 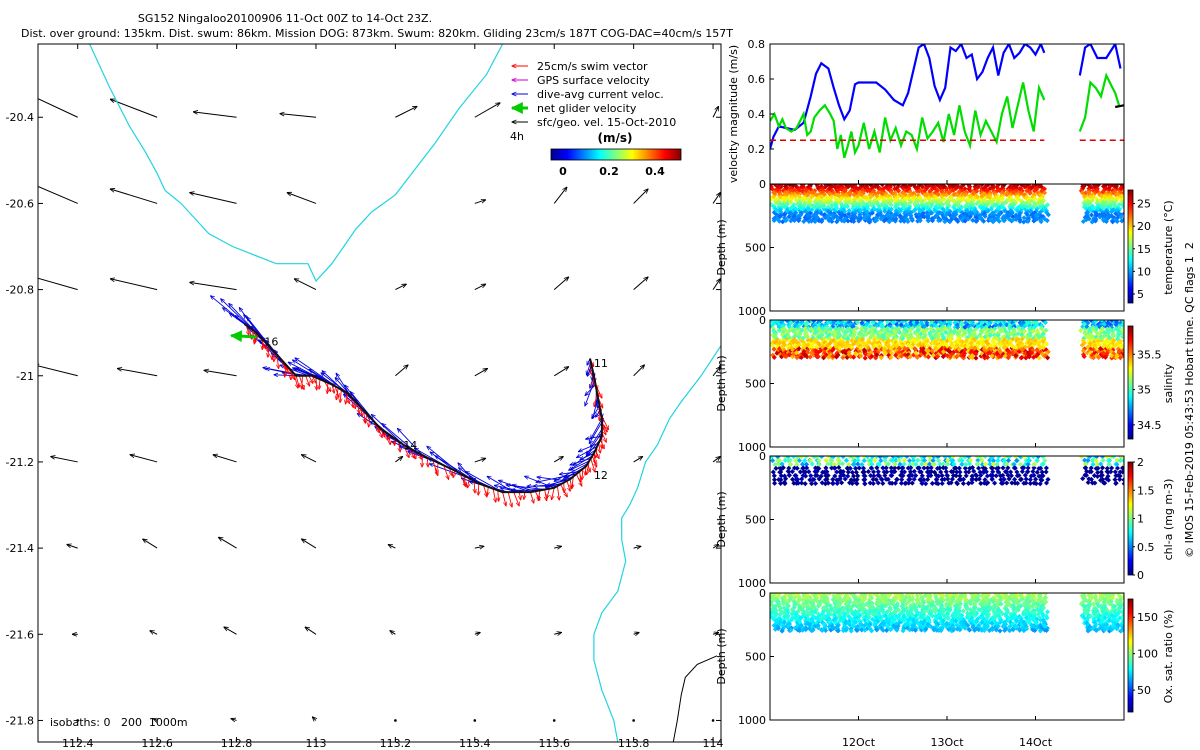 I want to click on salinity-colorbar, so click(x=1130, y=382).